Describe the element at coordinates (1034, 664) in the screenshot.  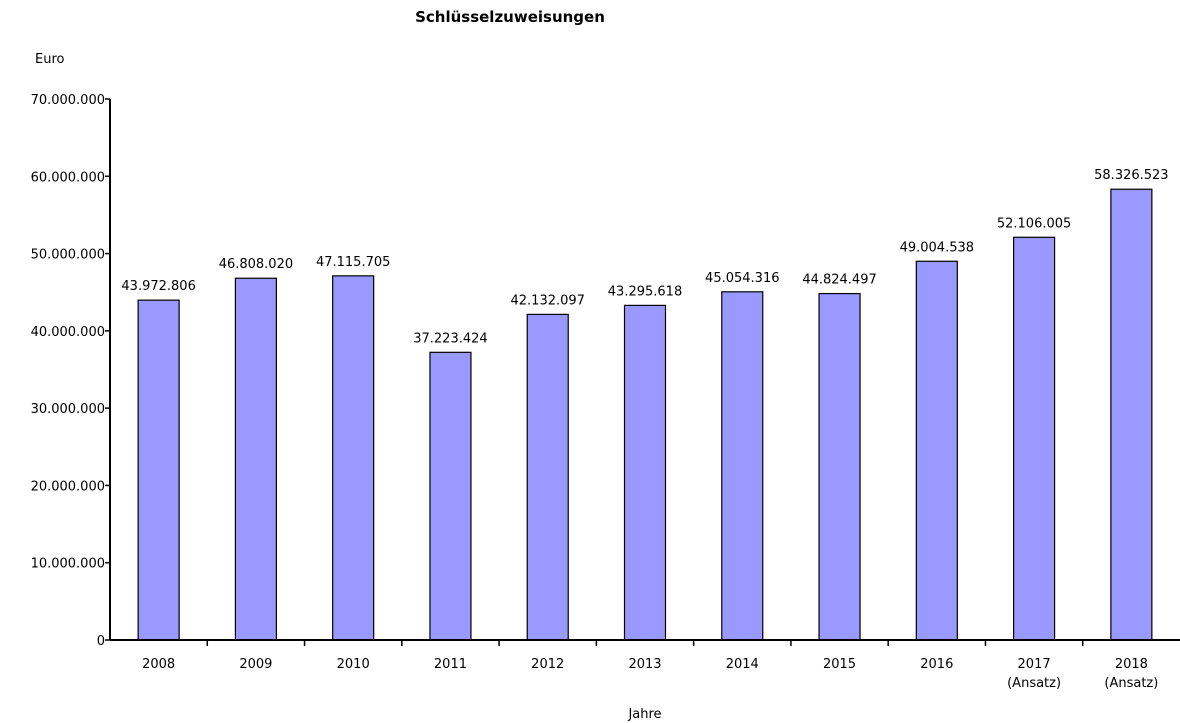
I see `x-tick-label: 2017` at that location.